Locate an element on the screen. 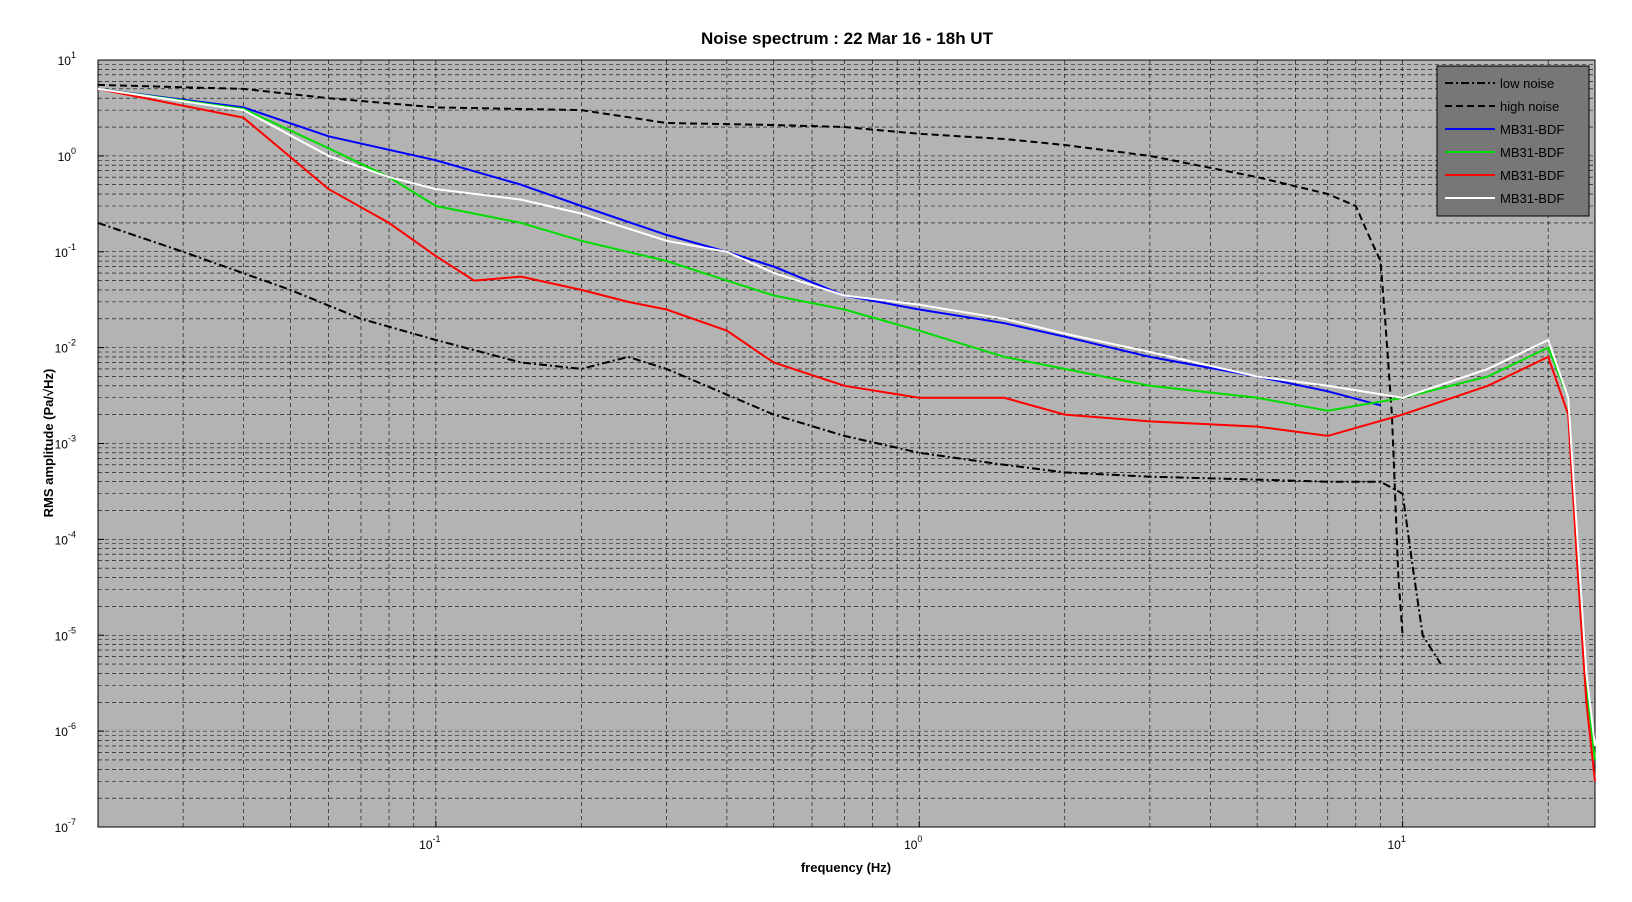 The image size is (1632, 902). x-tick-label: 10⁻¹ is located at coordinates (429, 843).